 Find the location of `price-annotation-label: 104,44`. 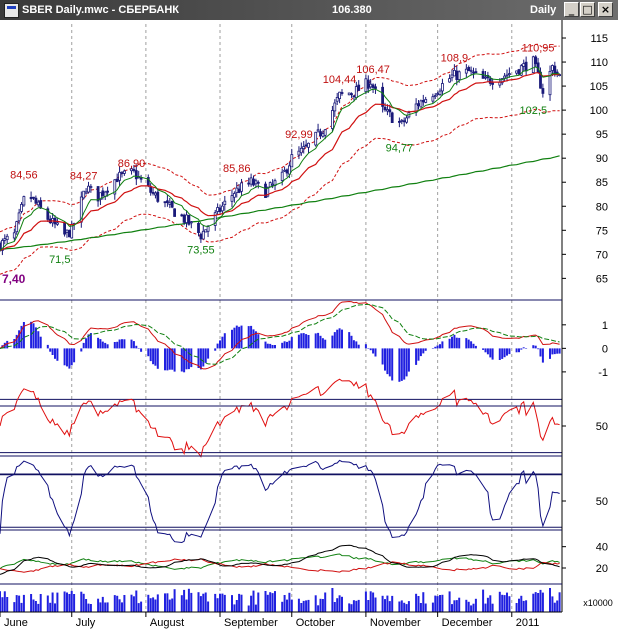

price-annotation-label: 104,44 is located at coordinates (340, 80).